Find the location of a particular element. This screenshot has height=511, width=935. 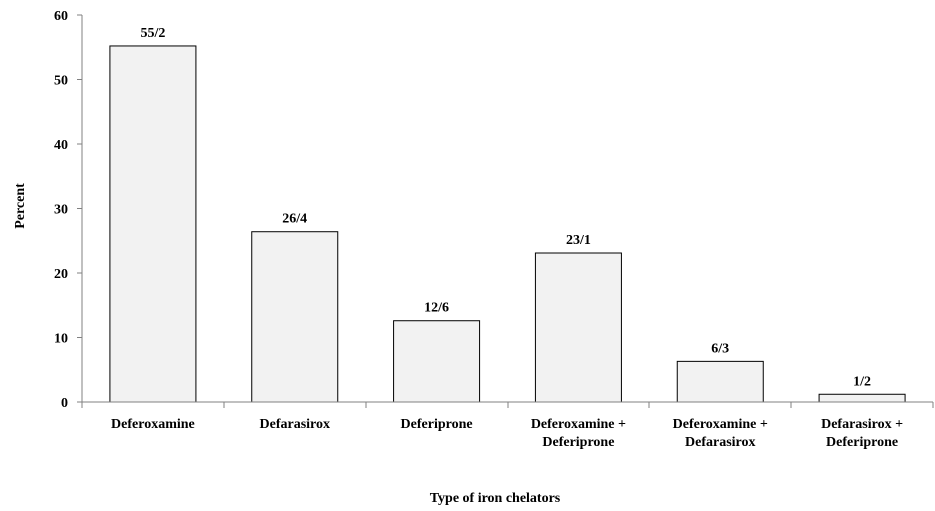

y-axis: 0 10 20 30 40 50 60 is located at coordinates (68, 210).